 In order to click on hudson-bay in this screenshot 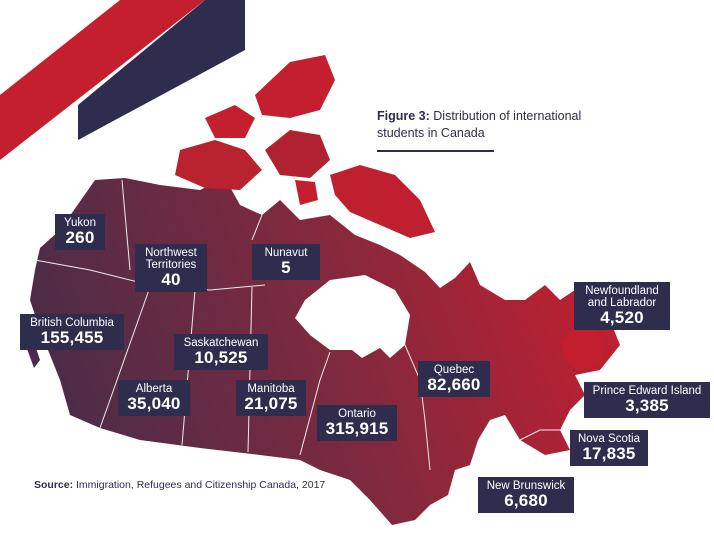, I will do `click(352, 316)`.